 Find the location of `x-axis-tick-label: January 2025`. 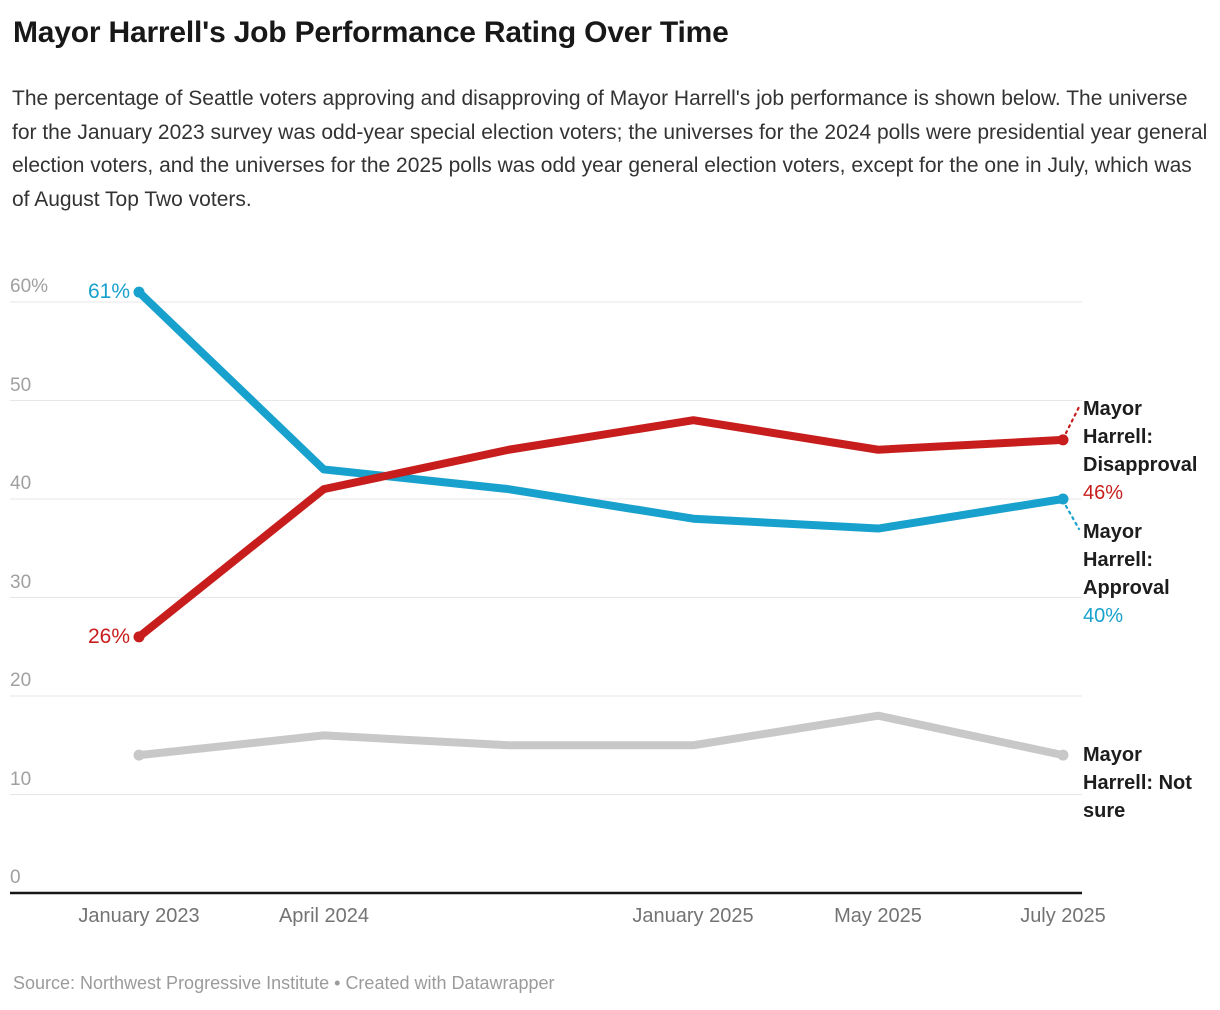

x-axis-tick-label: January 2025 is located at coordinates (693, 916).